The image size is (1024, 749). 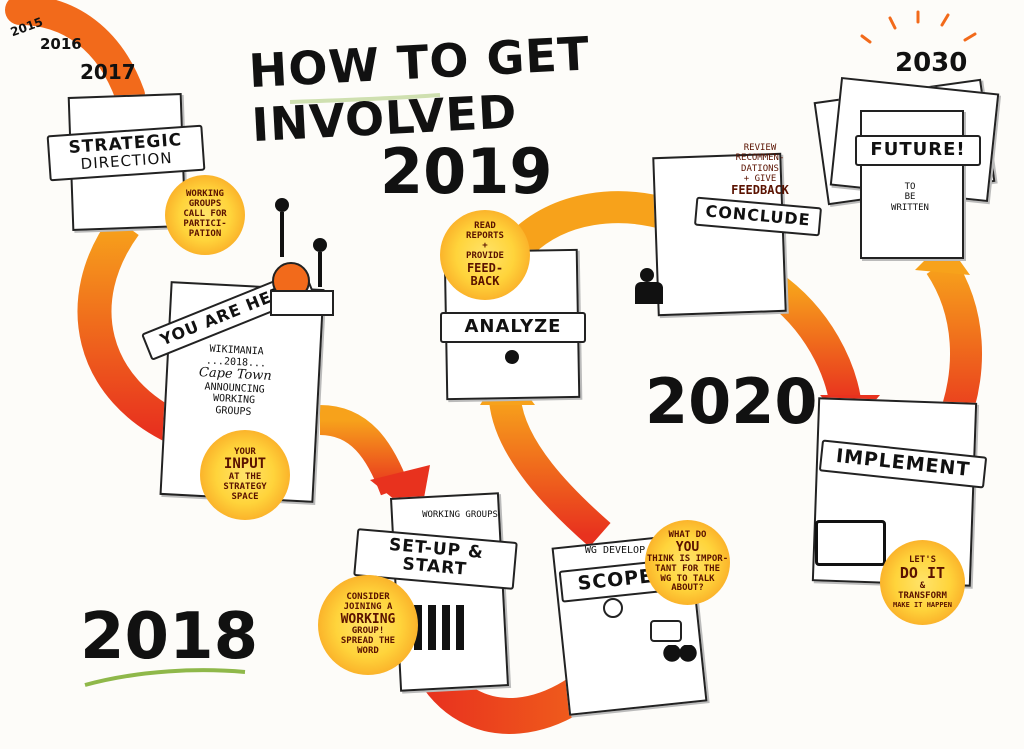 I want to click on text-line: WRITTEN, so click(x=910, y=207).